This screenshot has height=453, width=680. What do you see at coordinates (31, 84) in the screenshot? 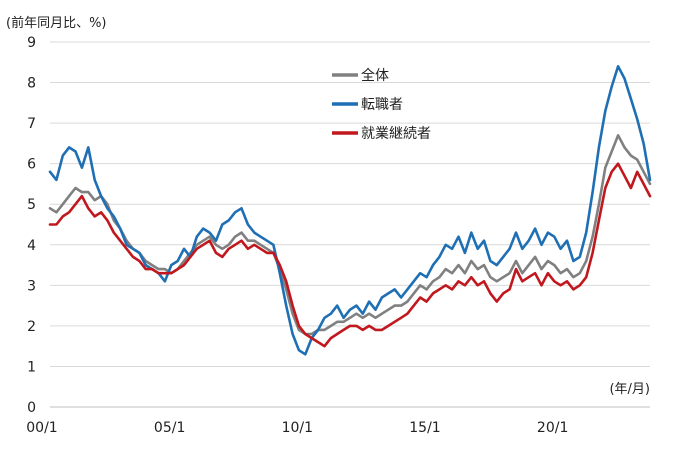
I see `y-tick-label: 8` at bounding box center [31, 84].